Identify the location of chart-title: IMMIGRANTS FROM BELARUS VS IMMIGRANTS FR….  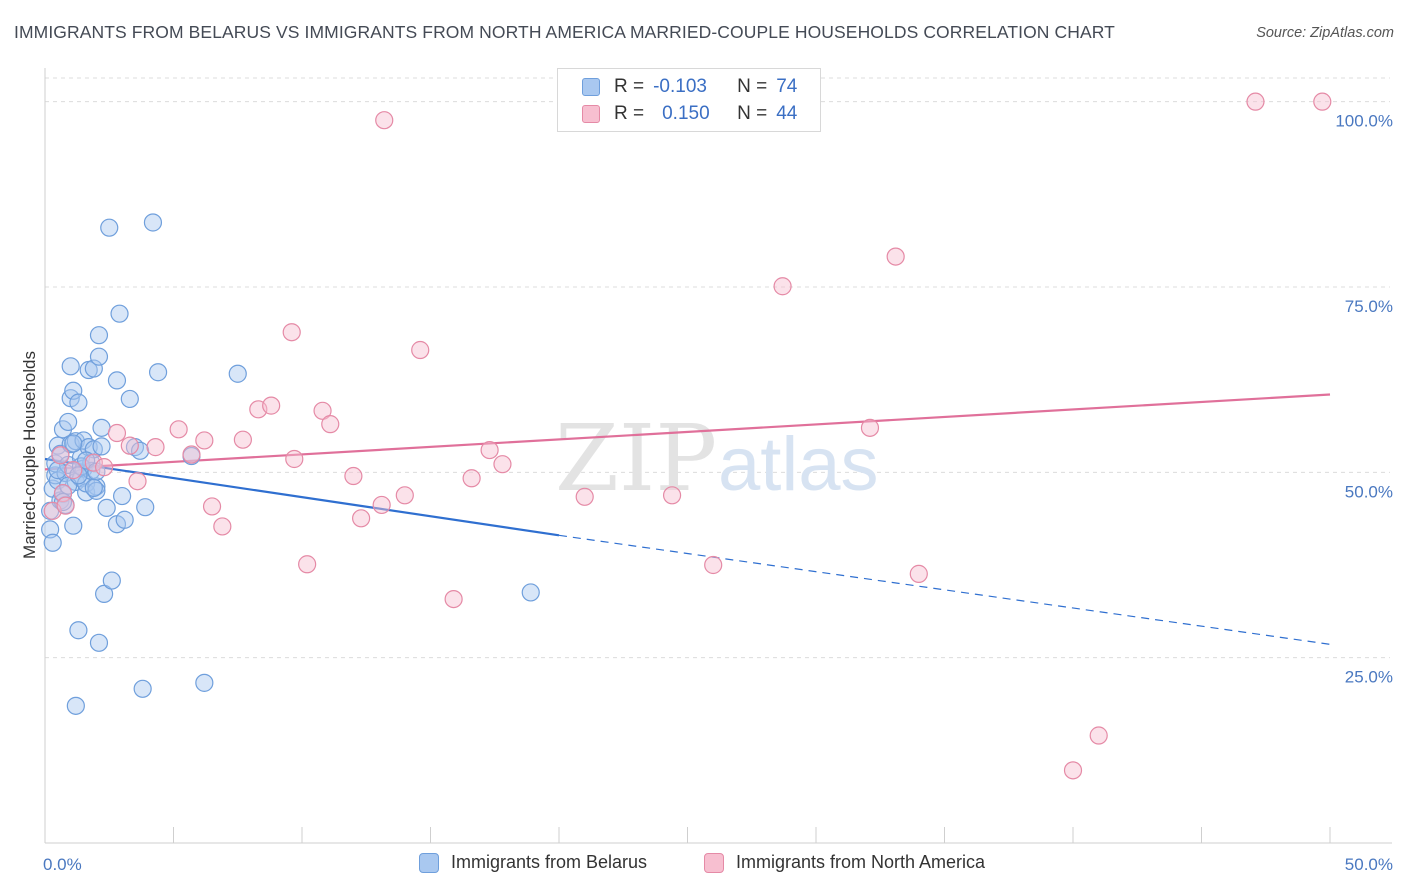
(564, 32).